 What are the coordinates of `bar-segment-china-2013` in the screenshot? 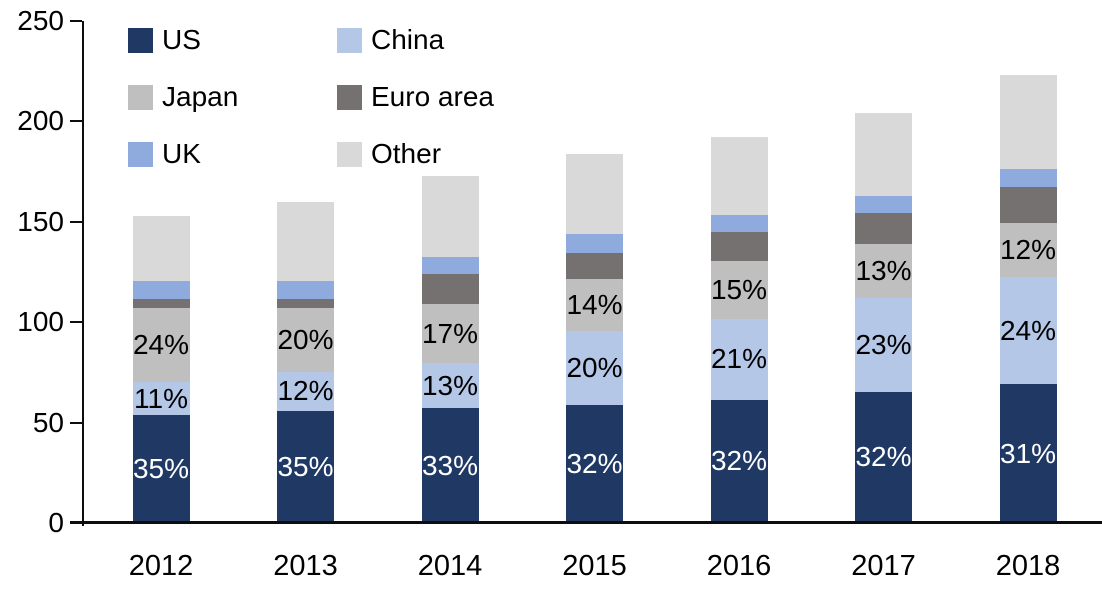 It's located at (305, 391).